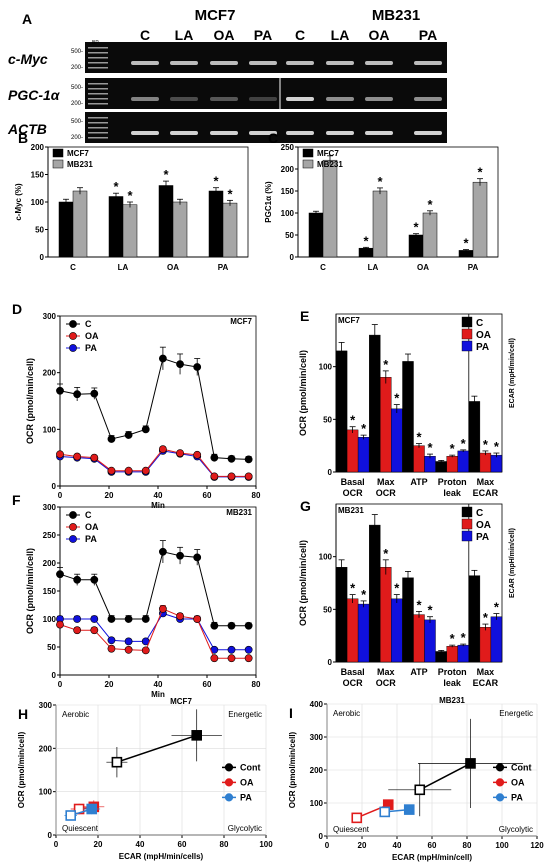  Describe the element at coordinates (184, 35) in the screenshot. I see `lane-label: LA` at that location.